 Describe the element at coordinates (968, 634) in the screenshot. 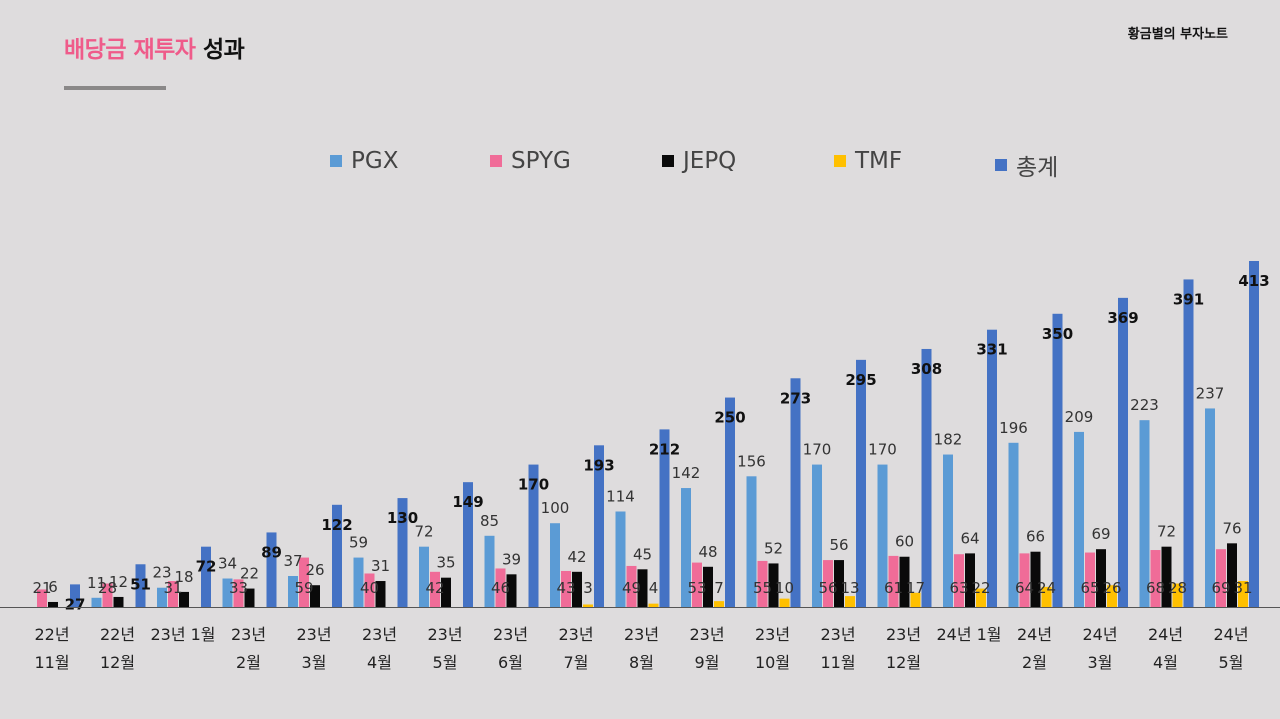

I see `x-tick-label: 24년 1월` at that location.